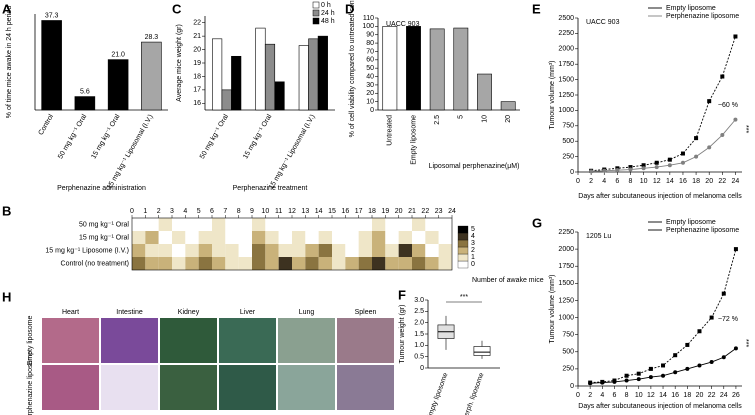 This screenshot has width=755, height=415. Describe the element at coordinates (702, 16) in the screenshot. I see `legend-label: Perphenazine liposome` at that location.